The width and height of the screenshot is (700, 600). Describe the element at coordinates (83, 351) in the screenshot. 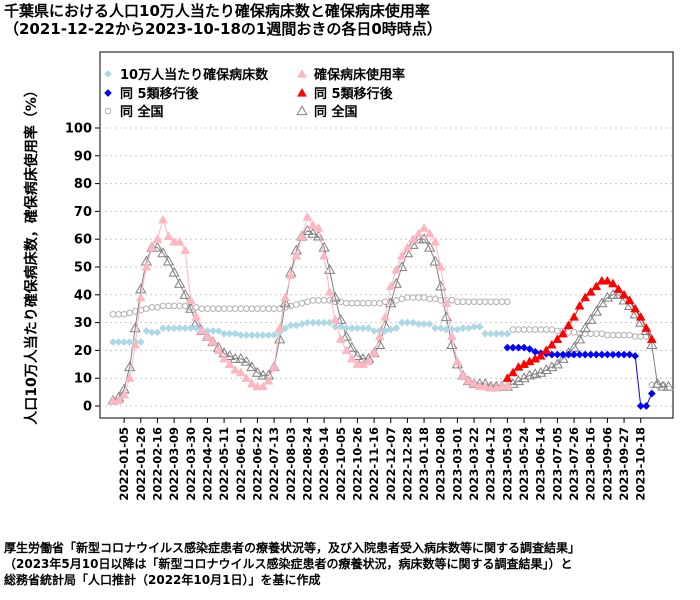

I see `y-tick-label: 20` at that location.